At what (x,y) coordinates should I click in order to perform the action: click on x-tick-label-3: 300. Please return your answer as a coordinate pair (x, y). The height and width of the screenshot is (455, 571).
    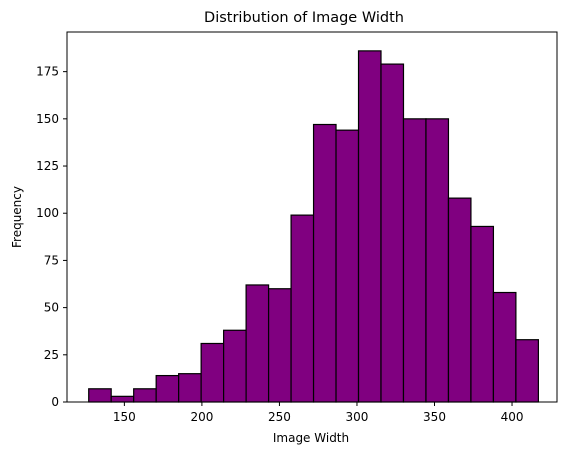
    Looking at the image, I should click on (357, 417).